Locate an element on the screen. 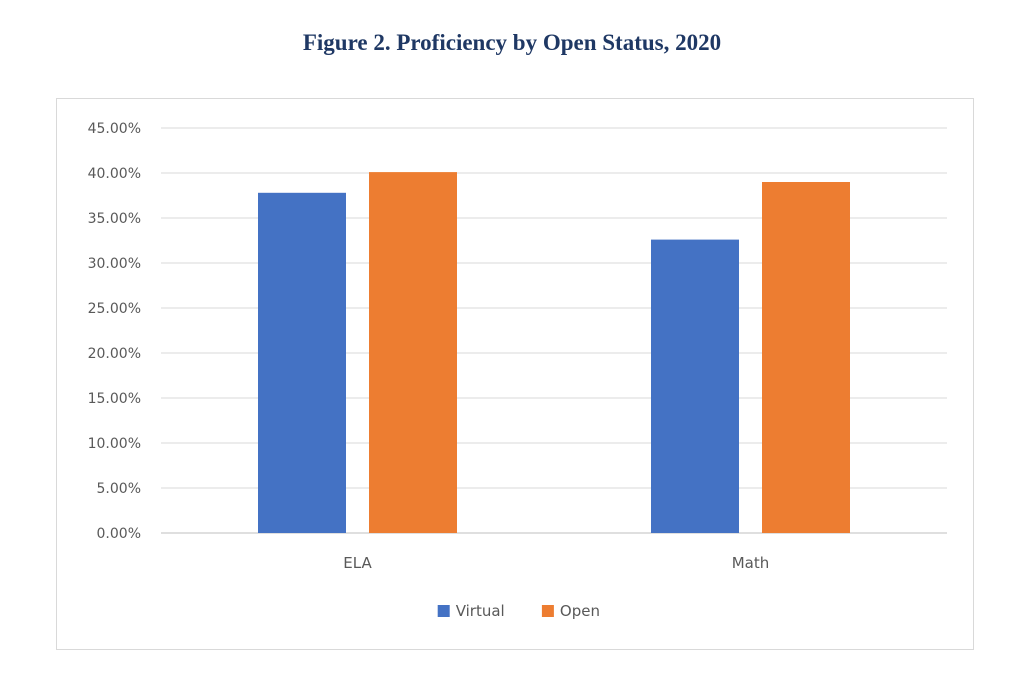  y-tick-label: 0.00% is located at coordinates (119, 534).